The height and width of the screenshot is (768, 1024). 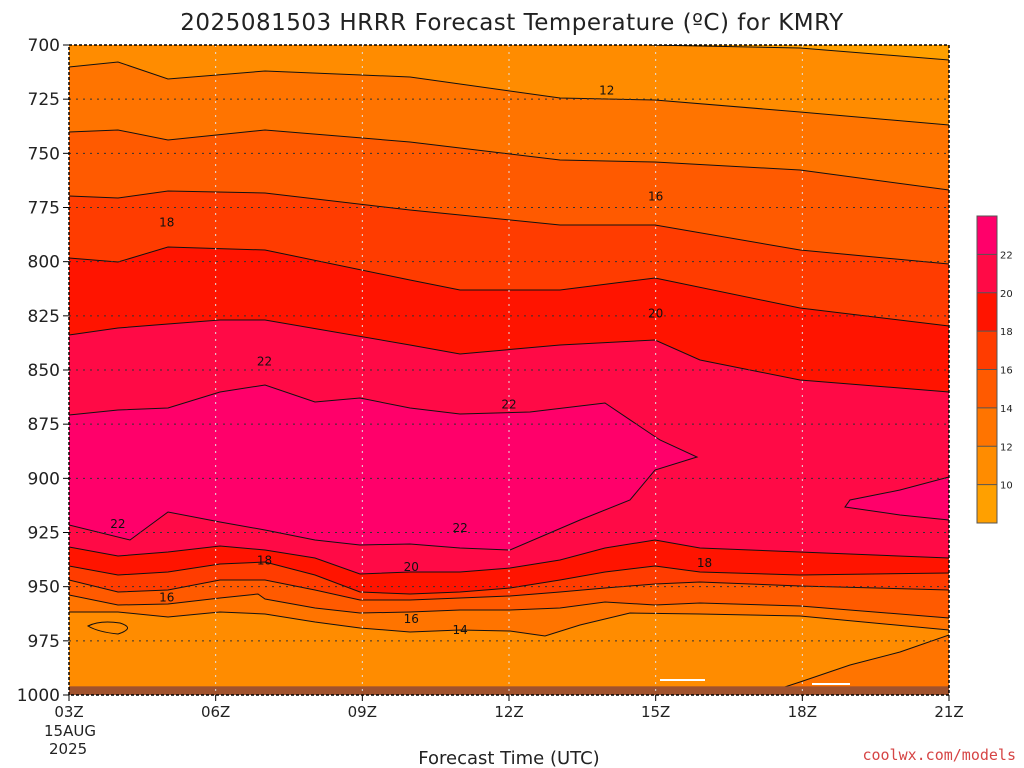 I want to click on x-axis-label: Forecast Time (UTC), so click(x=508, y=758).